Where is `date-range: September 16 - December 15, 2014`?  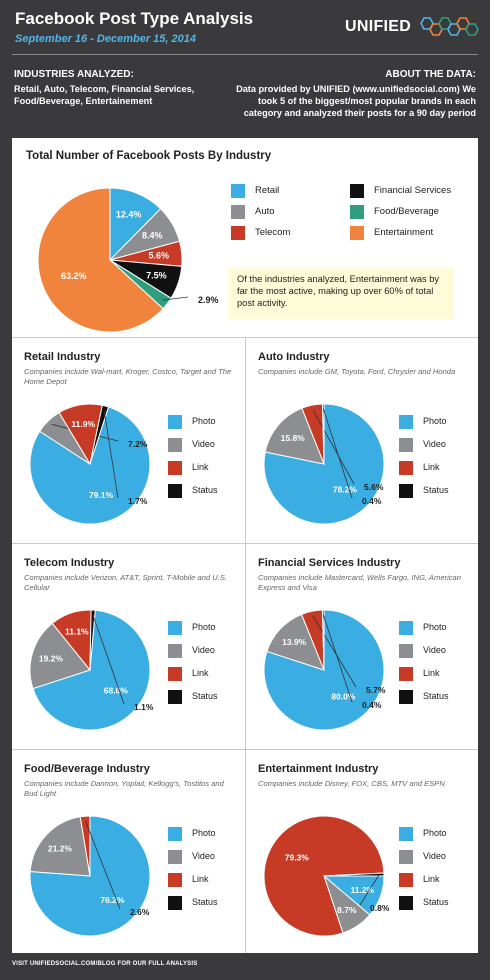 date-range: September 16 - December 15, 2014 is located at coordinates (105, 39).